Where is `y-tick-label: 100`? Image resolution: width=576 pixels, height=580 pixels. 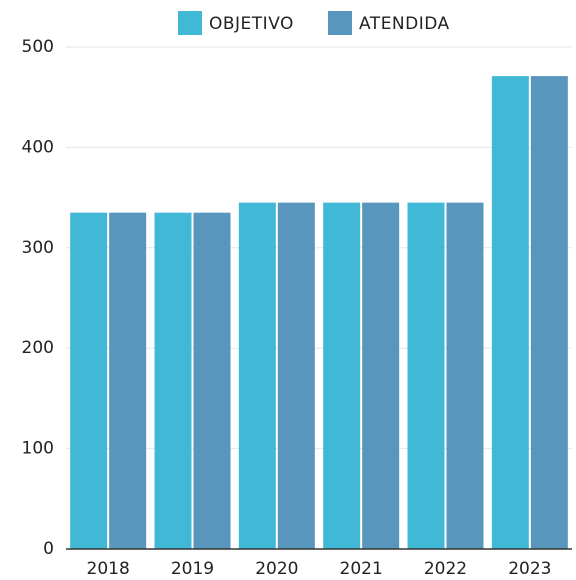
y-tick-label: 100 is located at coordinates (38, 449).